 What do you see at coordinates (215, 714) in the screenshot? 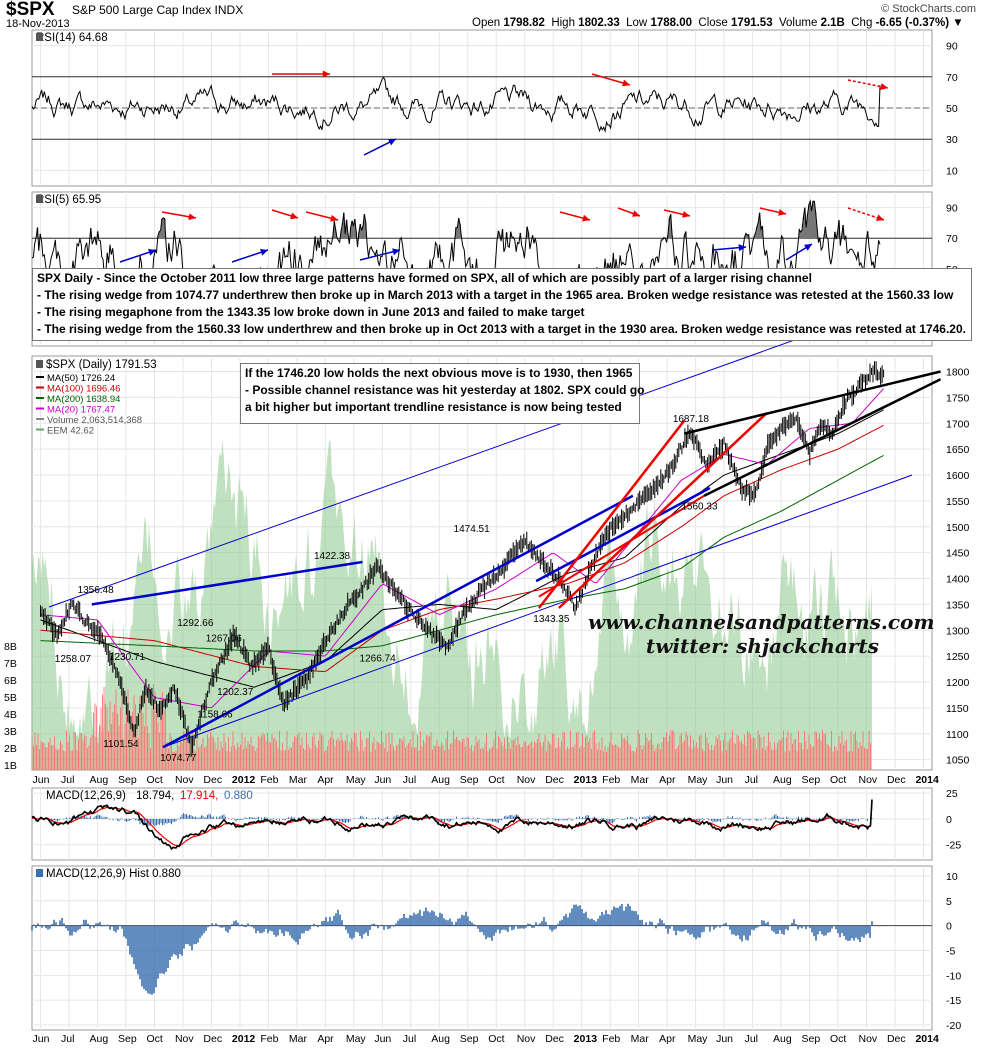
I see `price-annotation: 1158.66` at bounding box center [215, 714].